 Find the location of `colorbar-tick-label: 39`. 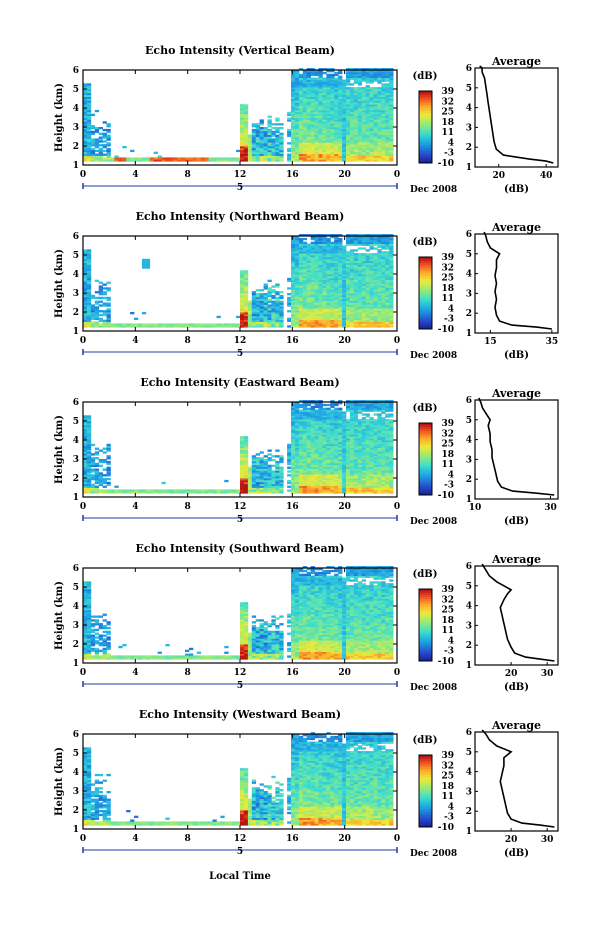

colorbar-tick-label: 39 is located at coordinates (447, 92).